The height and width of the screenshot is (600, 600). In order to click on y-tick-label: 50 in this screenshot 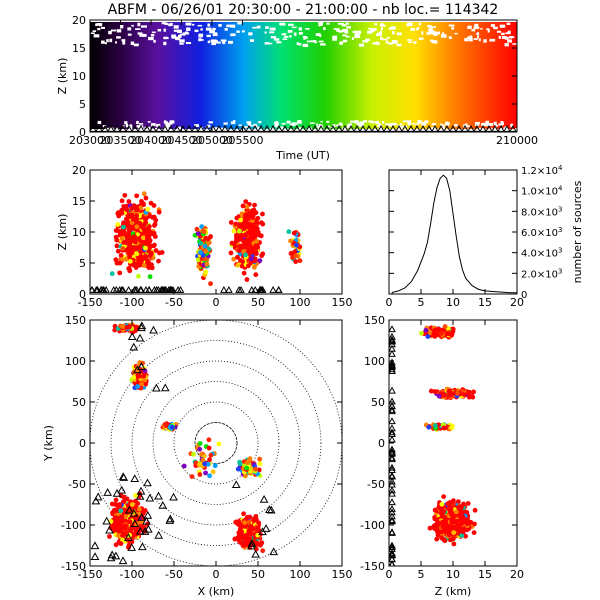, I will do `click(378, 402)`.